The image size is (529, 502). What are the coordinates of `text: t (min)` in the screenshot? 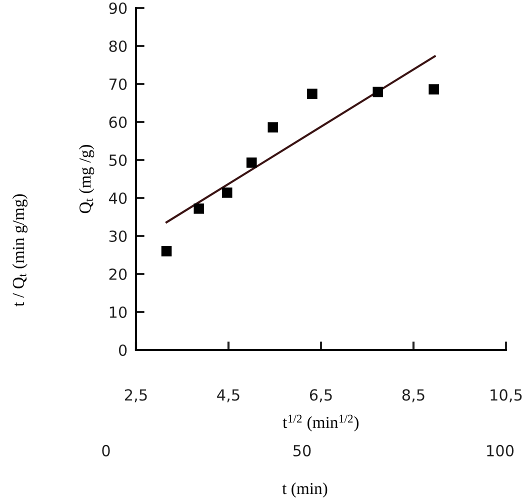 It's located at (305, 490).